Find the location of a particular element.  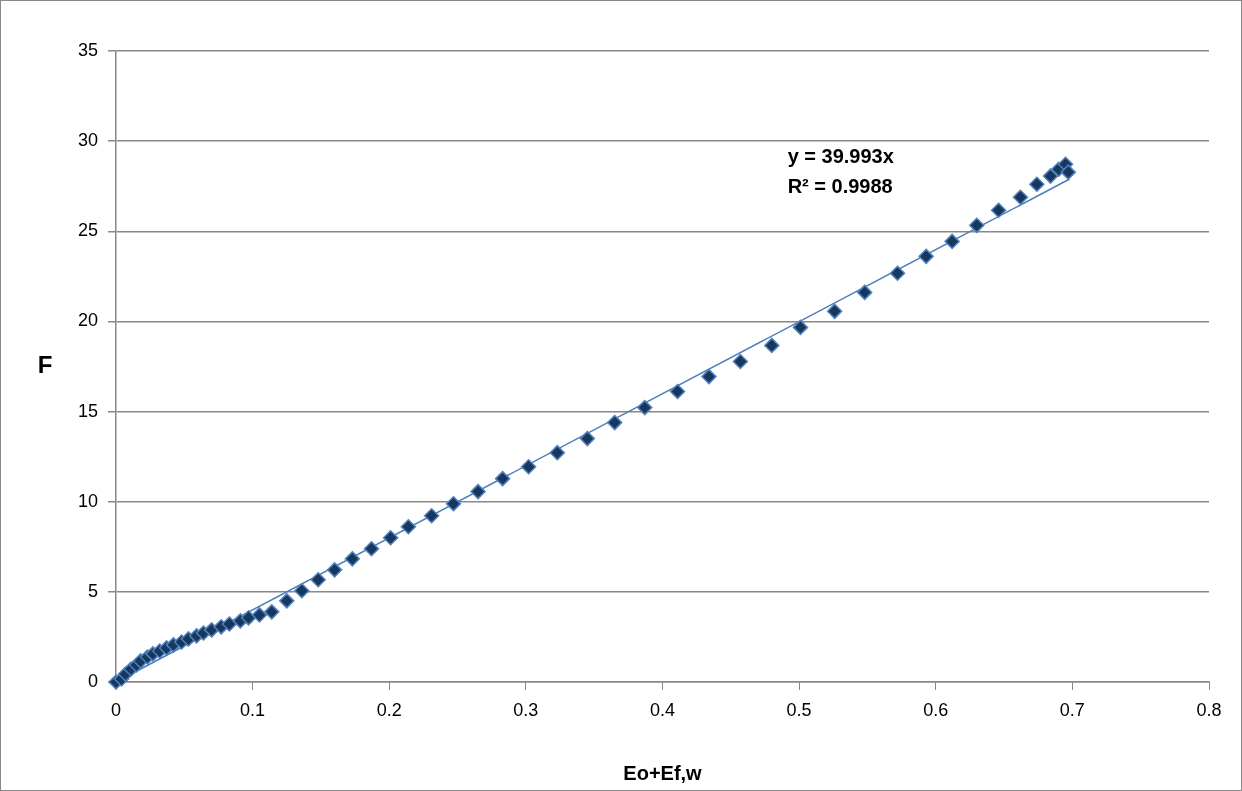

y-tick-label: 0 is located at coordinates (92, 680).